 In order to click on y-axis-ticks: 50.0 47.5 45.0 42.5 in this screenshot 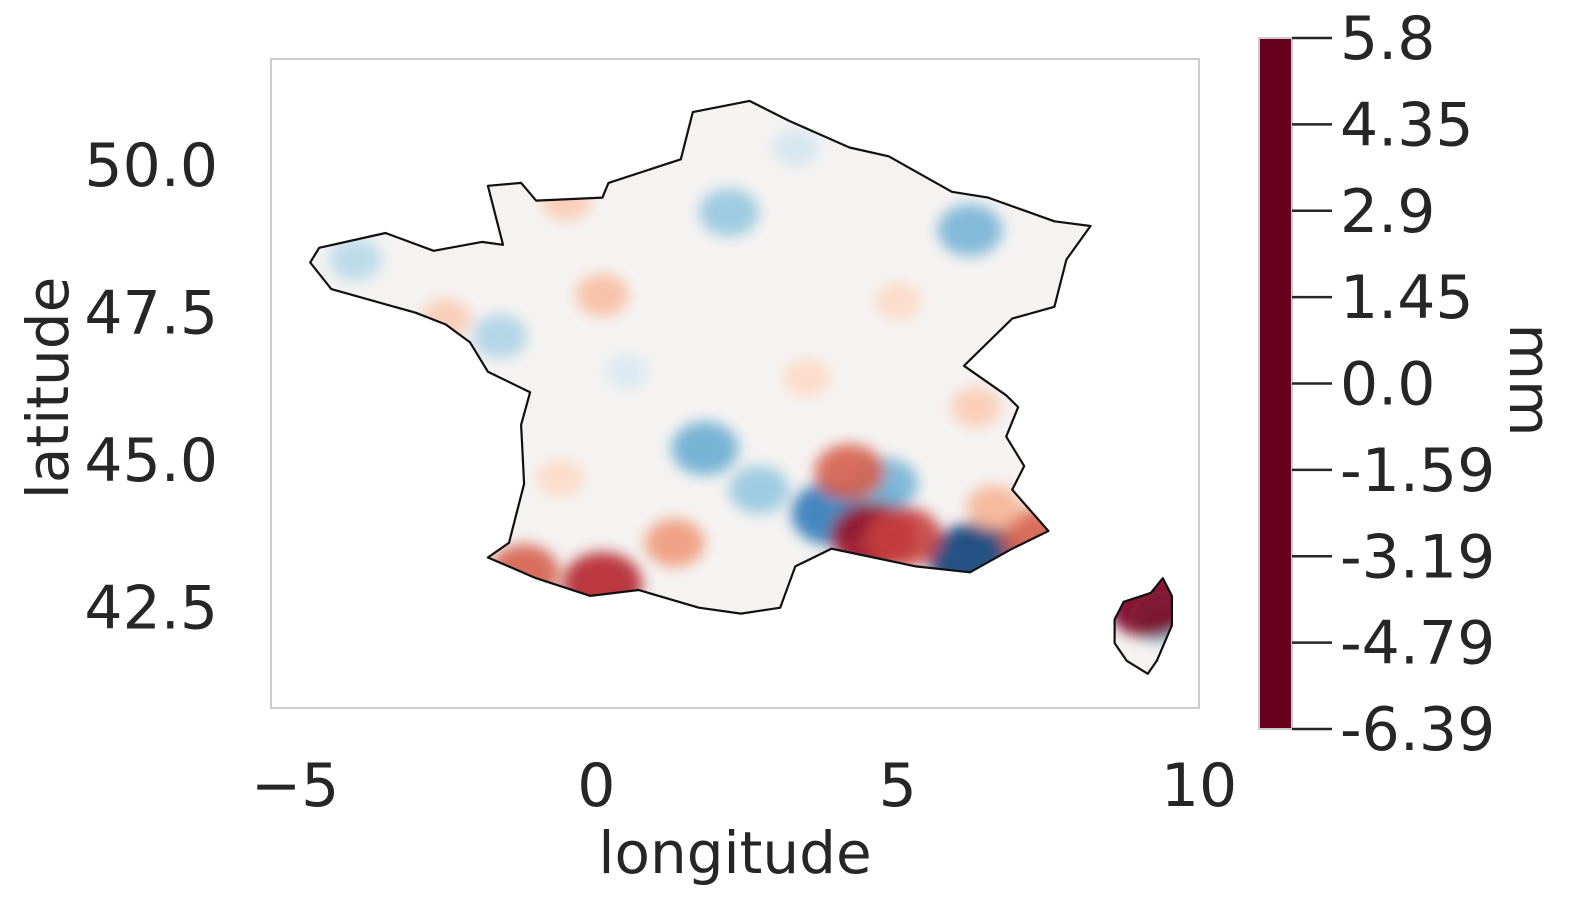, I will do `click(151, 387)`.